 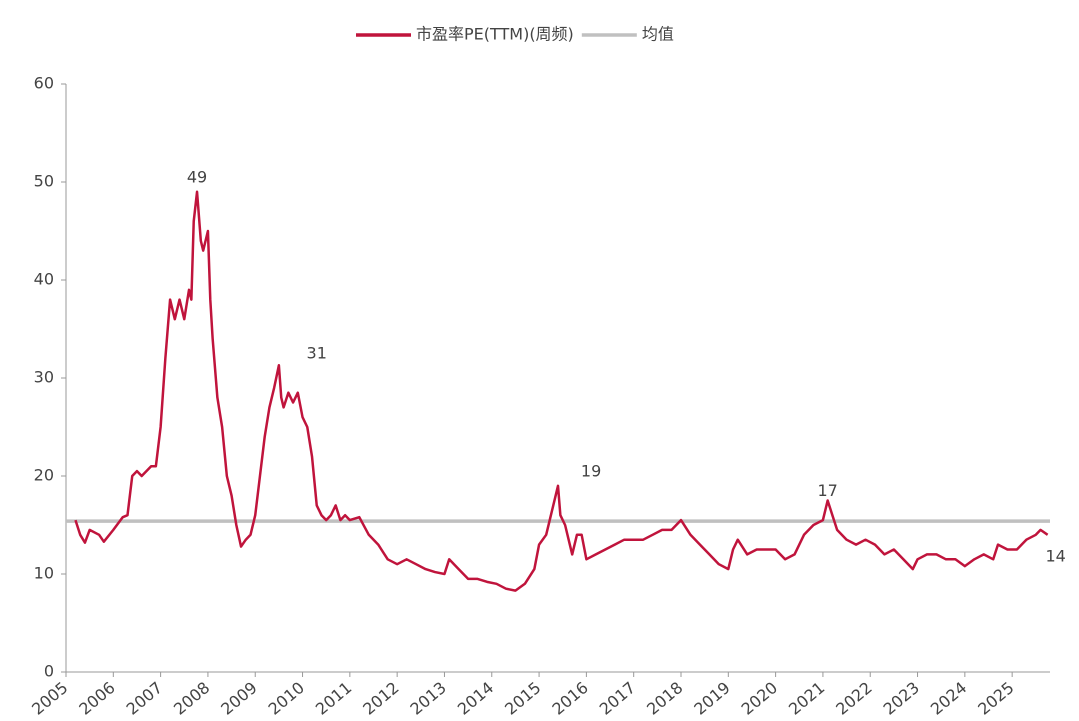 What do you see at coordinates (948, 698) in the screenshot?
I see `x-tick-label: 2024` at bounding box center [948, 698].